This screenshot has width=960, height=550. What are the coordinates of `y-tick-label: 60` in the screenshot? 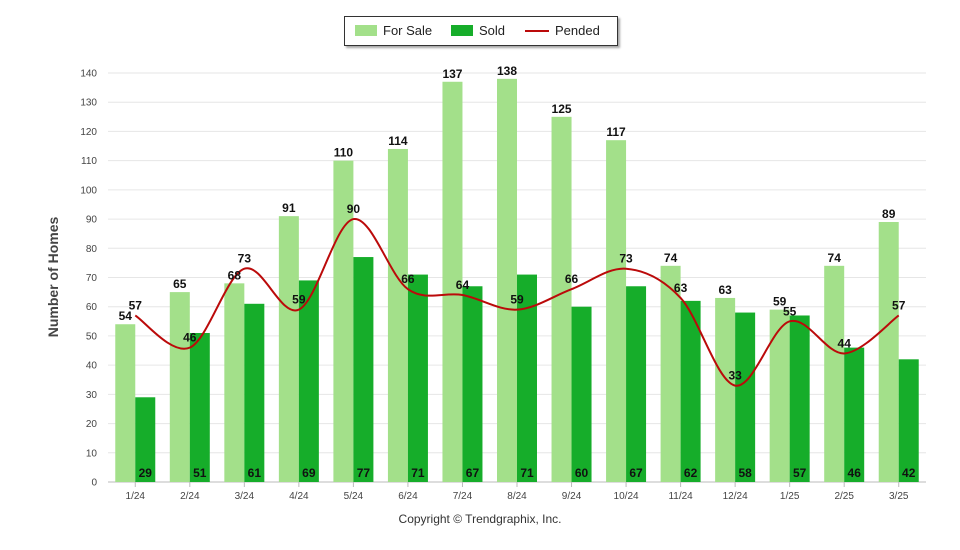 It's located at (92, 307).